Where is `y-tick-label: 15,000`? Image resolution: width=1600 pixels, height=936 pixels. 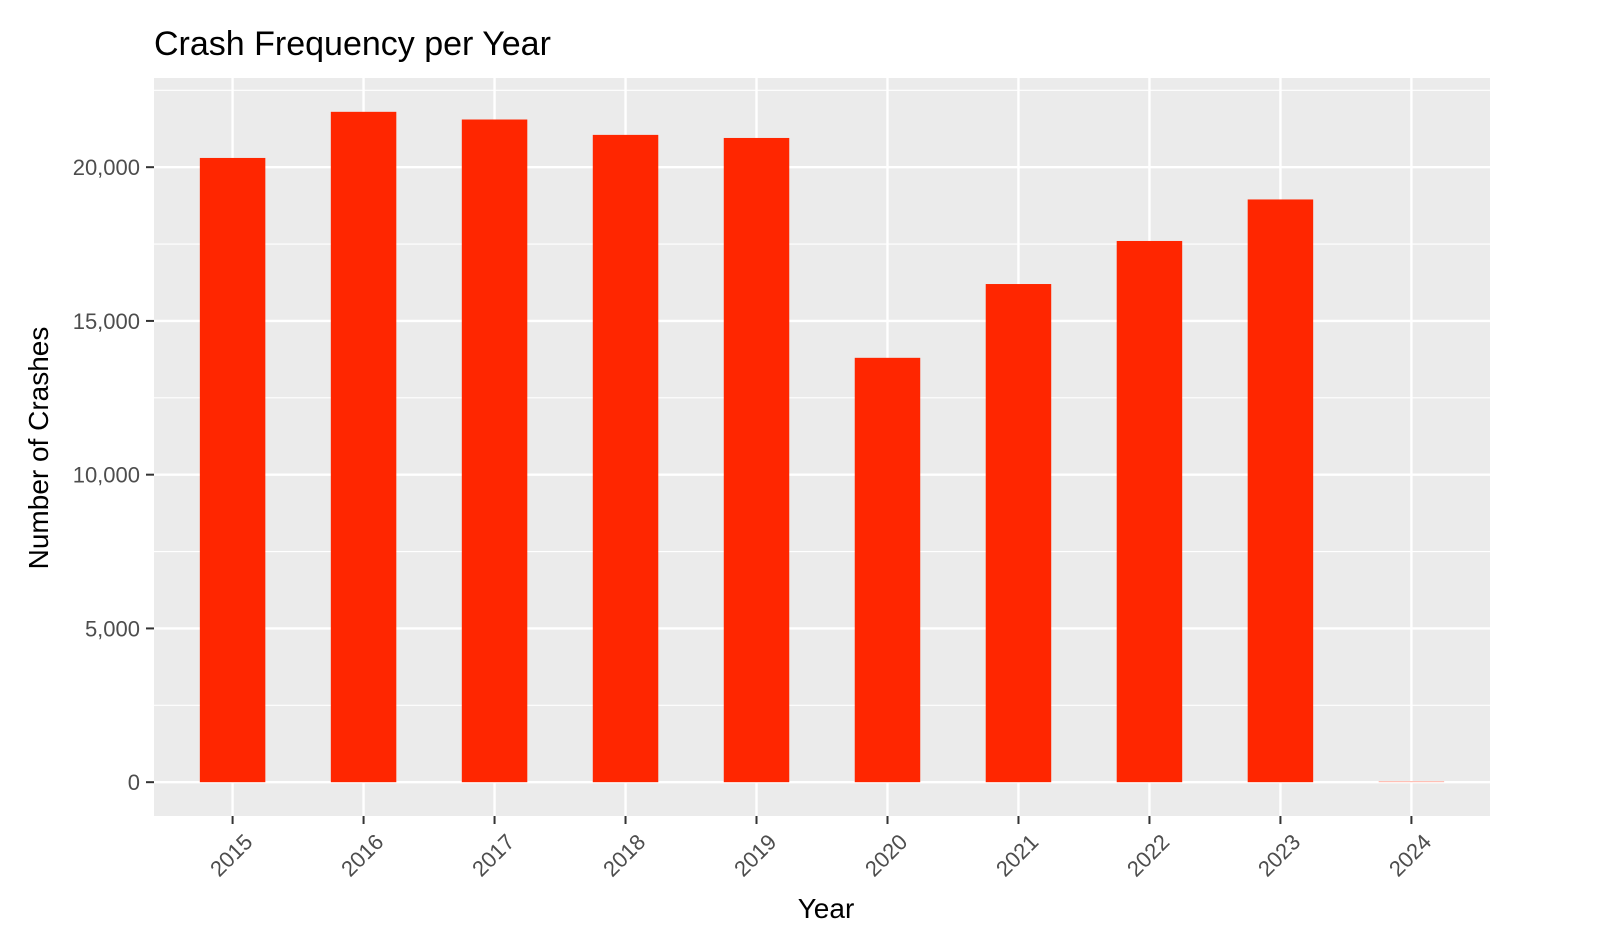
y-tick-label: 15,000 is located at coordinates (106, 321).